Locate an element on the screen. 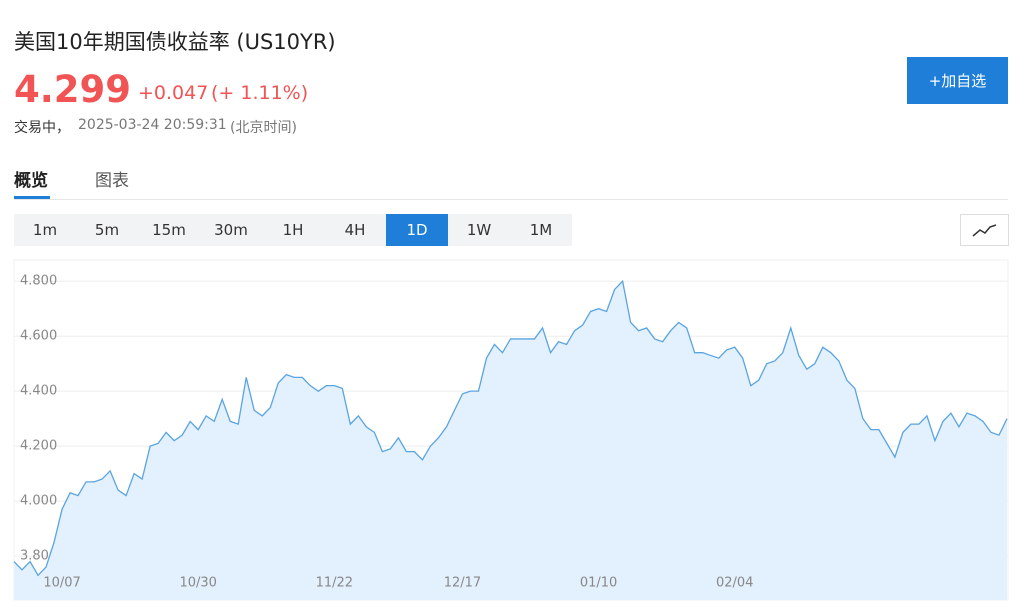 This screenshot has width=1024, height=613. x-tick-label: 01/10 is located at coordinates (598, 583).